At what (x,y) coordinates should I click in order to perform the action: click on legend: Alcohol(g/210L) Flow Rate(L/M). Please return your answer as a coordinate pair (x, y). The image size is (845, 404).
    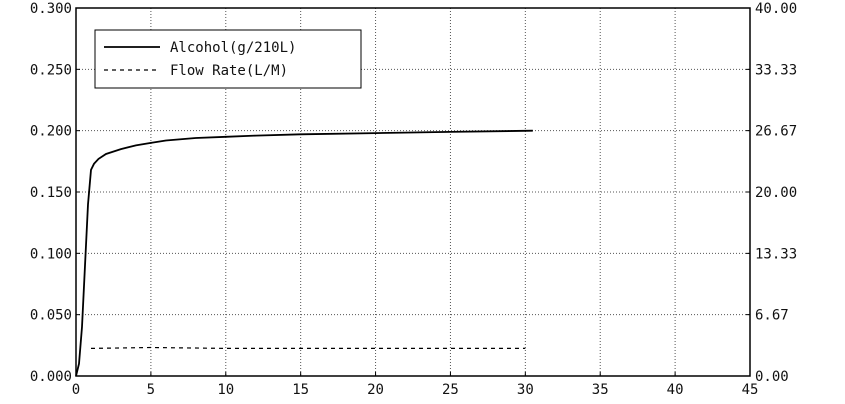
    Looking at the image, I should click on (228, 59).